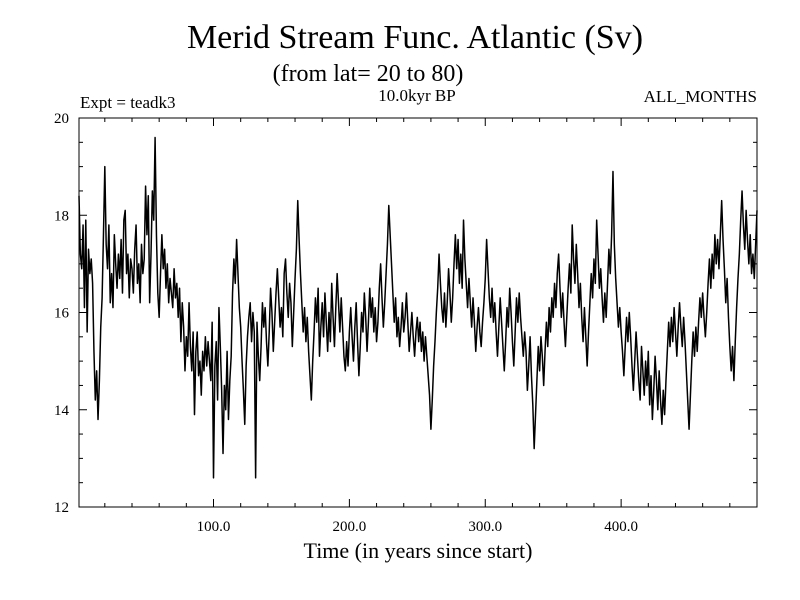  I want to click on months-label: ALL_MONTHS, so click(700, 96).